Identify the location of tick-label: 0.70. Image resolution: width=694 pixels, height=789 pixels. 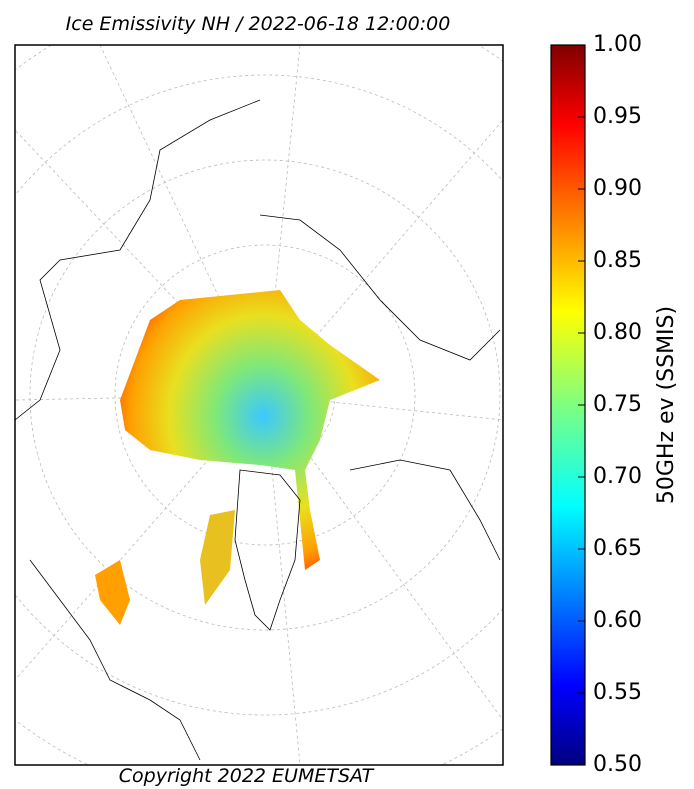
(617, 476).